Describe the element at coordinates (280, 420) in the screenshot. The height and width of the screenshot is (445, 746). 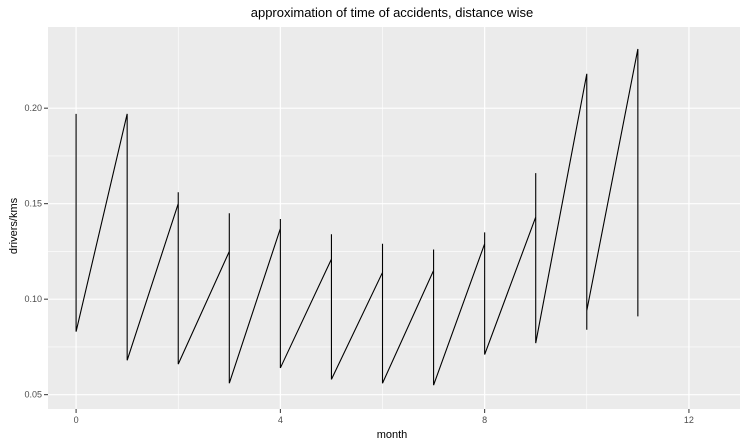
I see `x-tick-label: 4` at that location.